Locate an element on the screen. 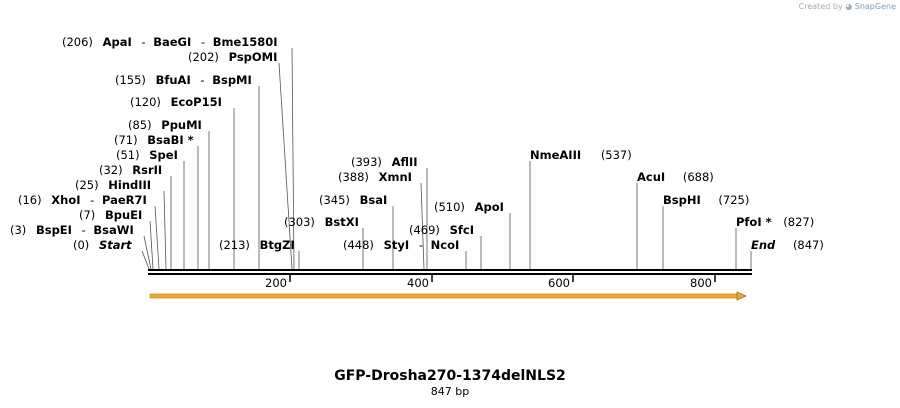 This screenshot has width=900, height=408. site-label-206: (206) ApaI - BaeGI - Bme1580I is located at coordinates (170, 42).